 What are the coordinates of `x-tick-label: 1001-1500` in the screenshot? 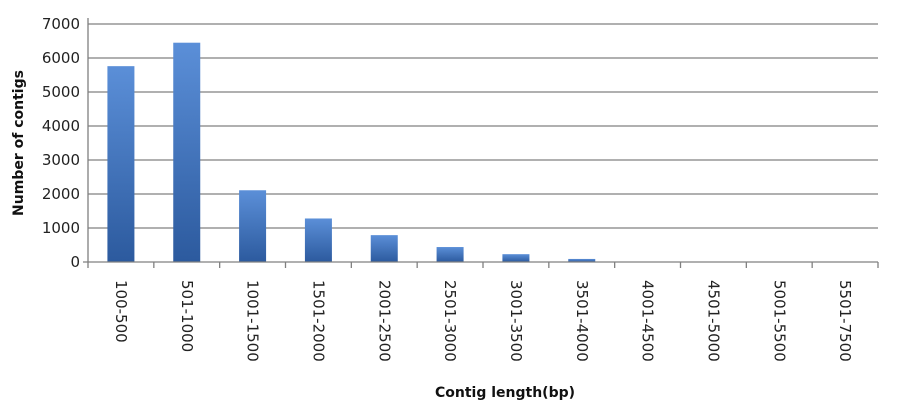 It's located at (253, 321).